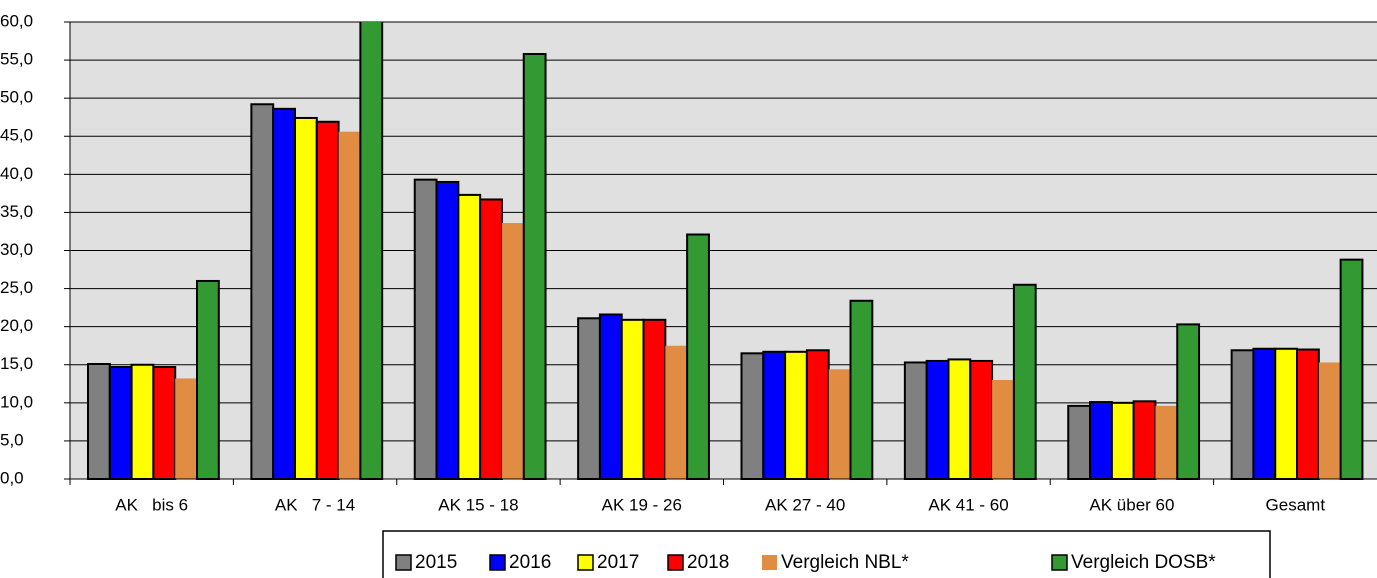  Describe the element at coordinates (708, 562) in the screenshot. I see `legend-label: 2018` at that location.